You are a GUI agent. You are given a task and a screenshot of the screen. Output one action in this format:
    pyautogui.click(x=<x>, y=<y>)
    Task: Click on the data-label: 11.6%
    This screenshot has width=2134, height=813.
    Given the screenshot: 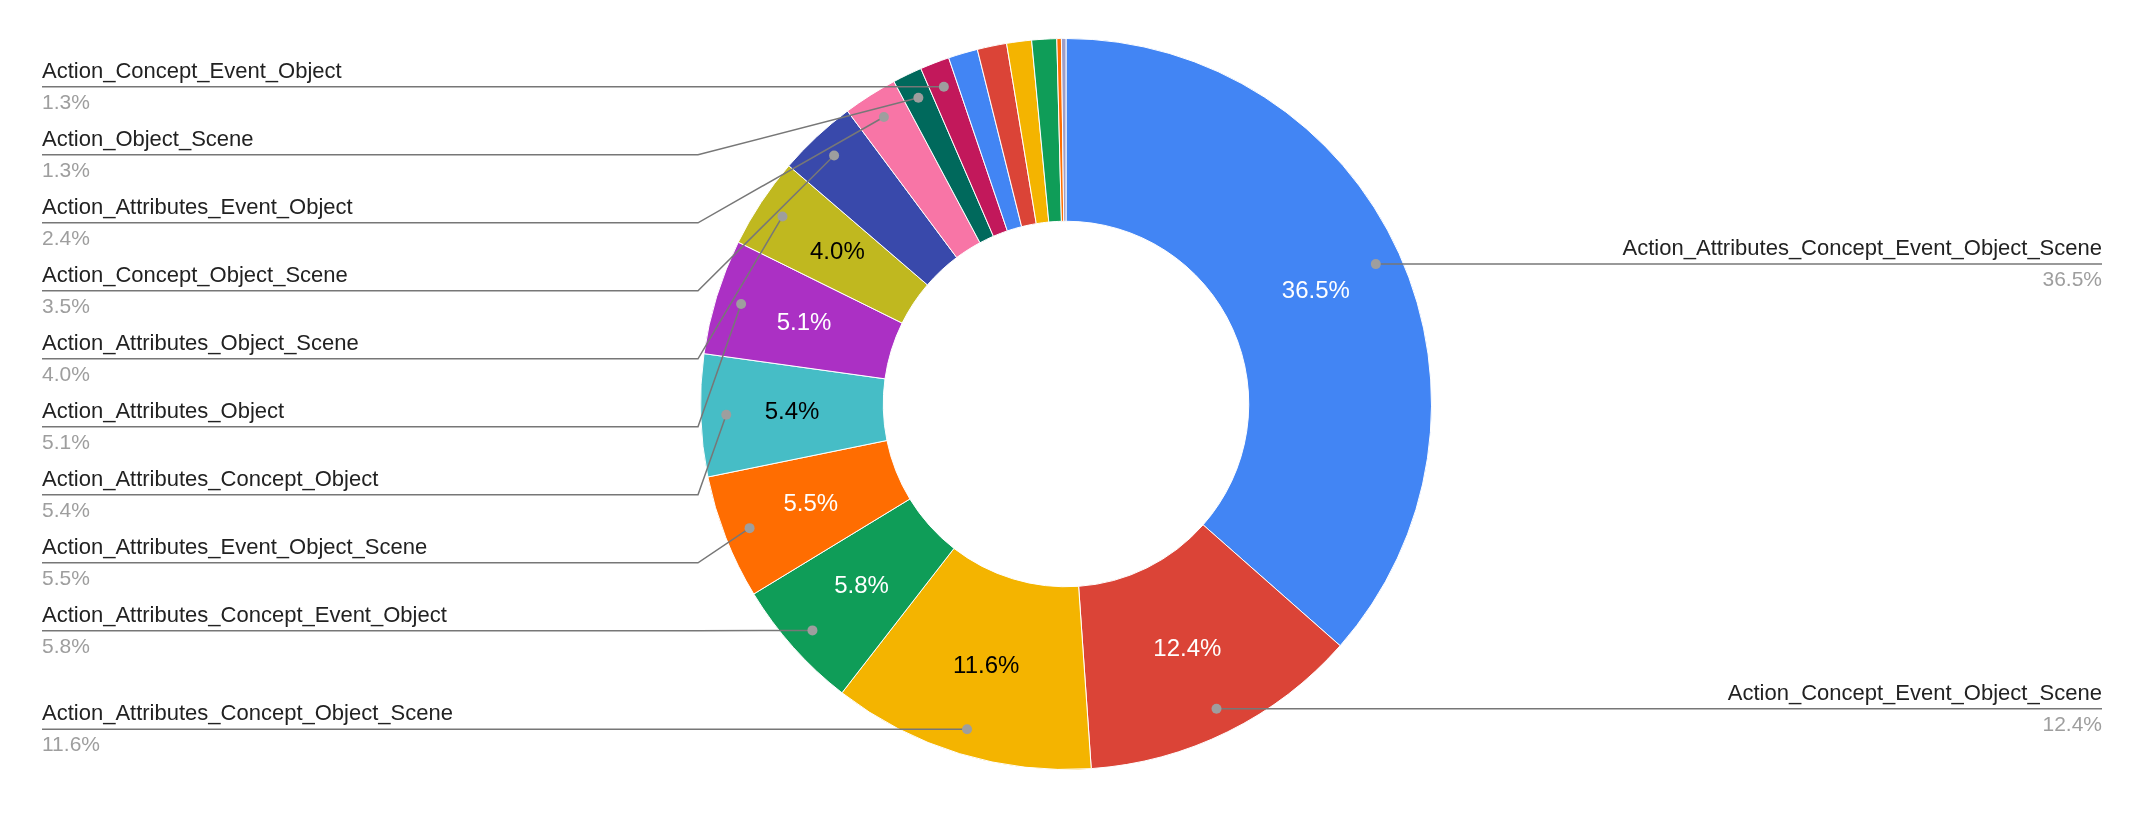 What is the action you would take?
    pyautogui.click(x=986, y=664)
    